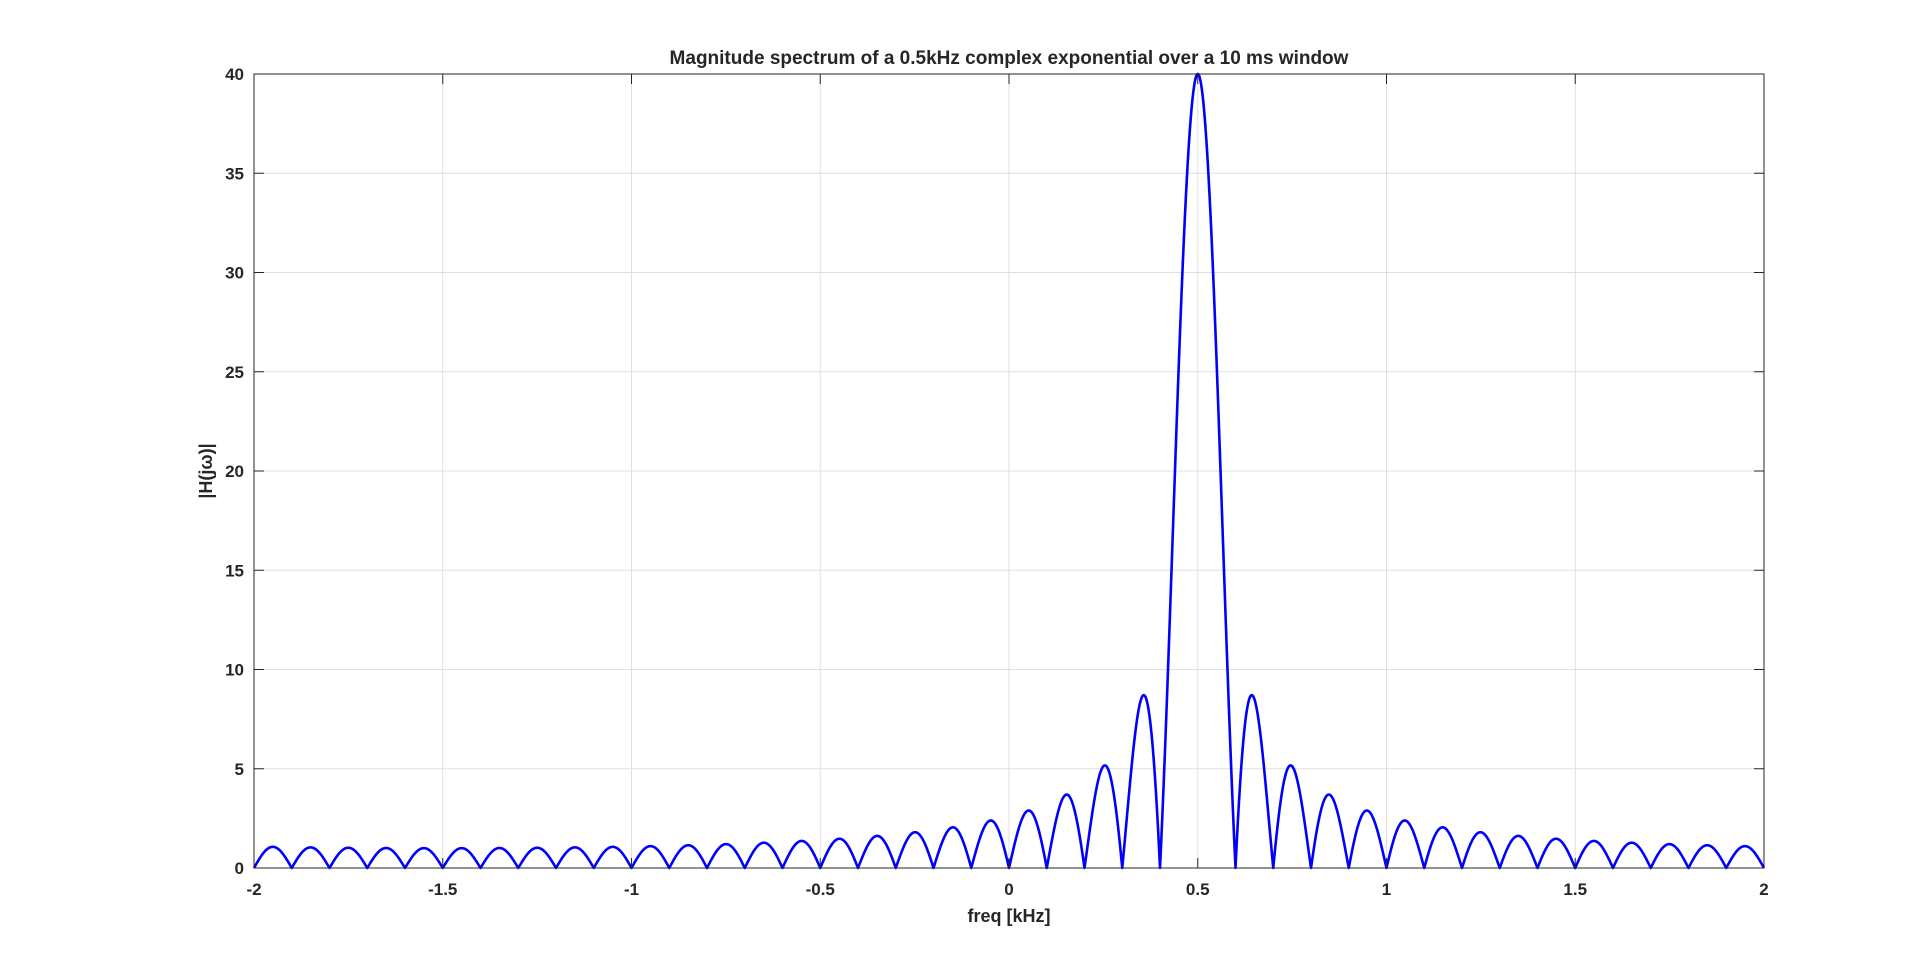 Image resolution: width=1920 pixels, height=968 pixels. I want to click on y-tick-label: 20, so click(234, 471).